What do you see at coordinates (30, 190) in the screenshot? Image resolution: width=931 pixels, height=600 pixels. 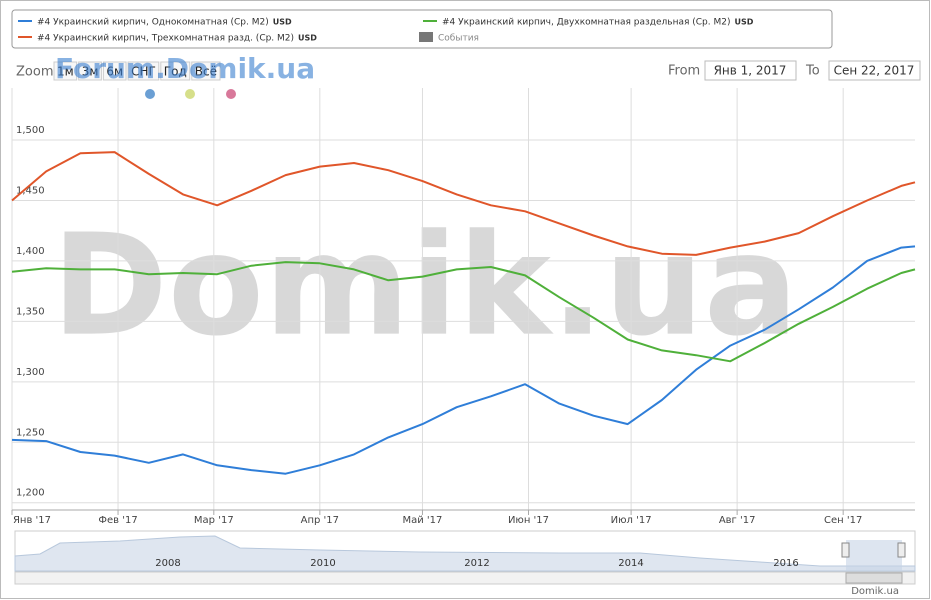 I see `y-tick-label: 1,450` at bounding box center [30, 190].